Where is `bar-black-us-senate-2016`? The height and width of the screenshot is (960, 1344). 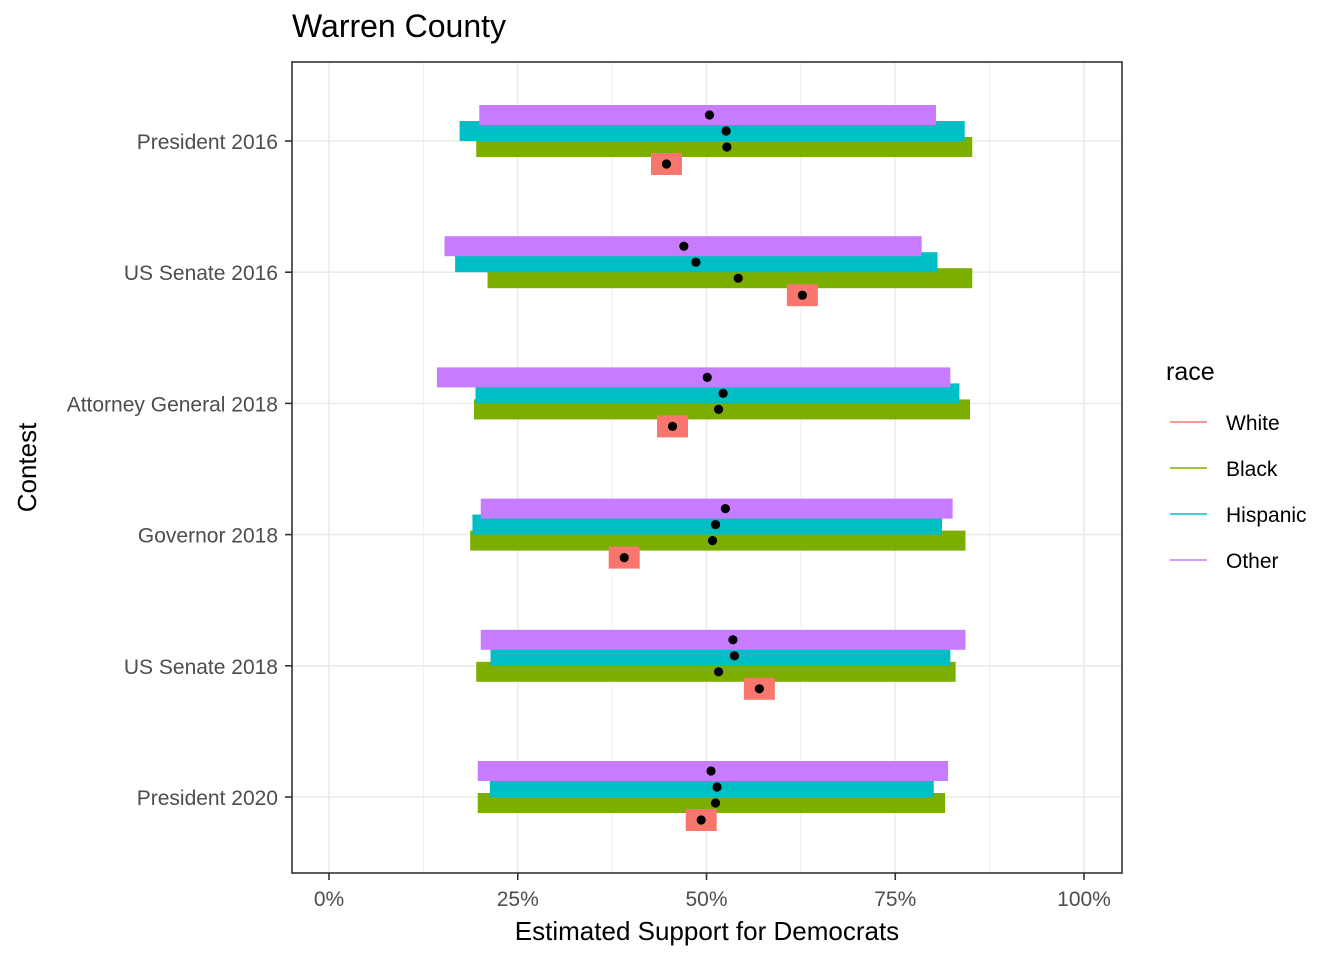
bar-black-us-senate-2016 is located at coordinates (730, 278).